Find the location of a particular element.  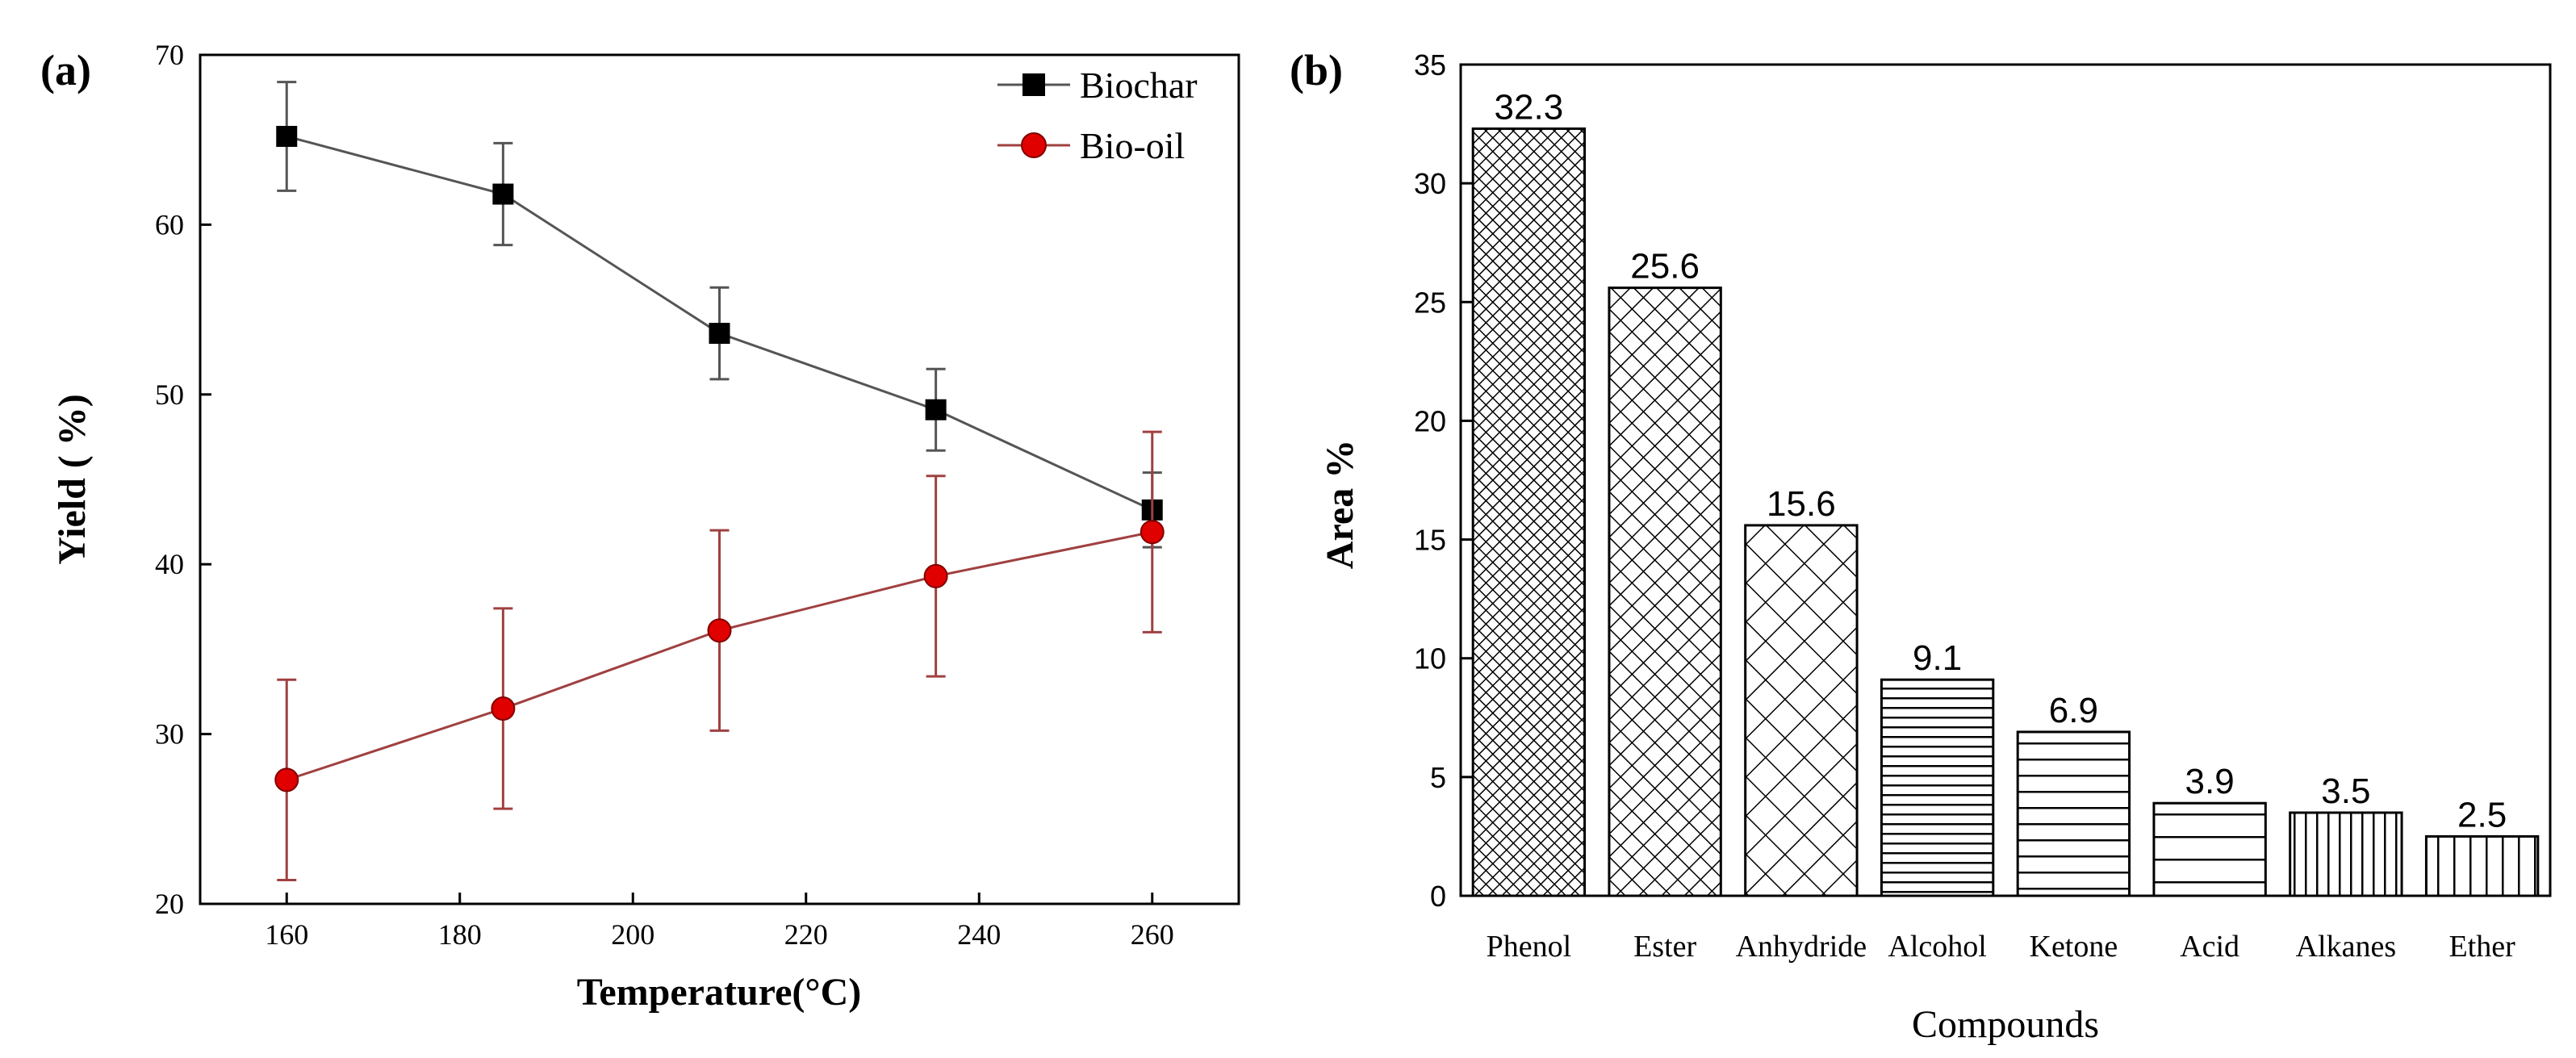

x-category-label: Acid is located at coordinates (2209, 947).